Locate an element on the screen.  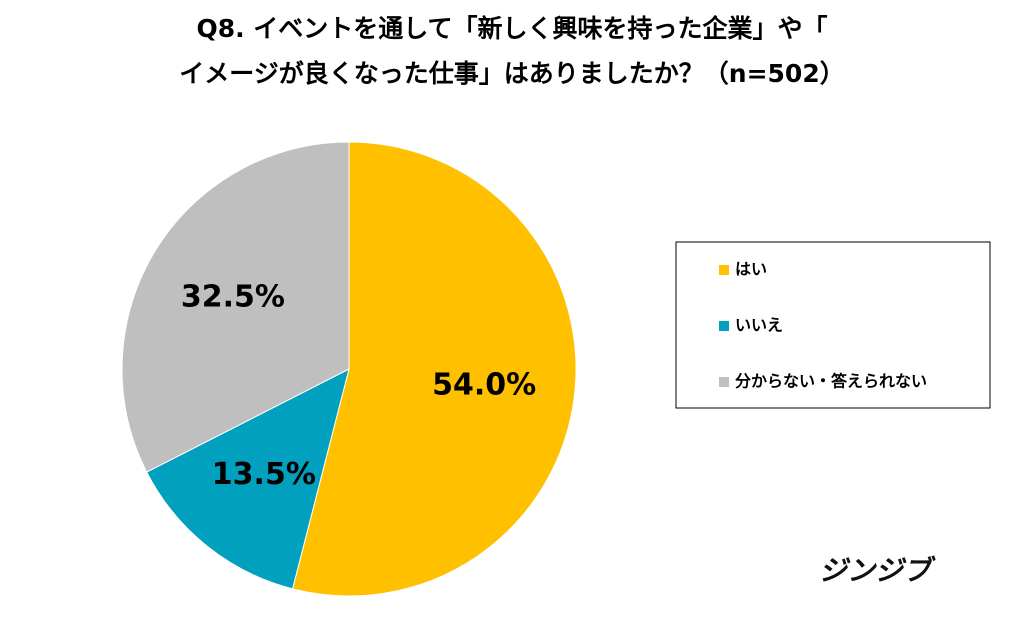
chart-title: Q8. イベントを通して「新しく興味を持った企業」や「 is located at coordinates (511, 28).